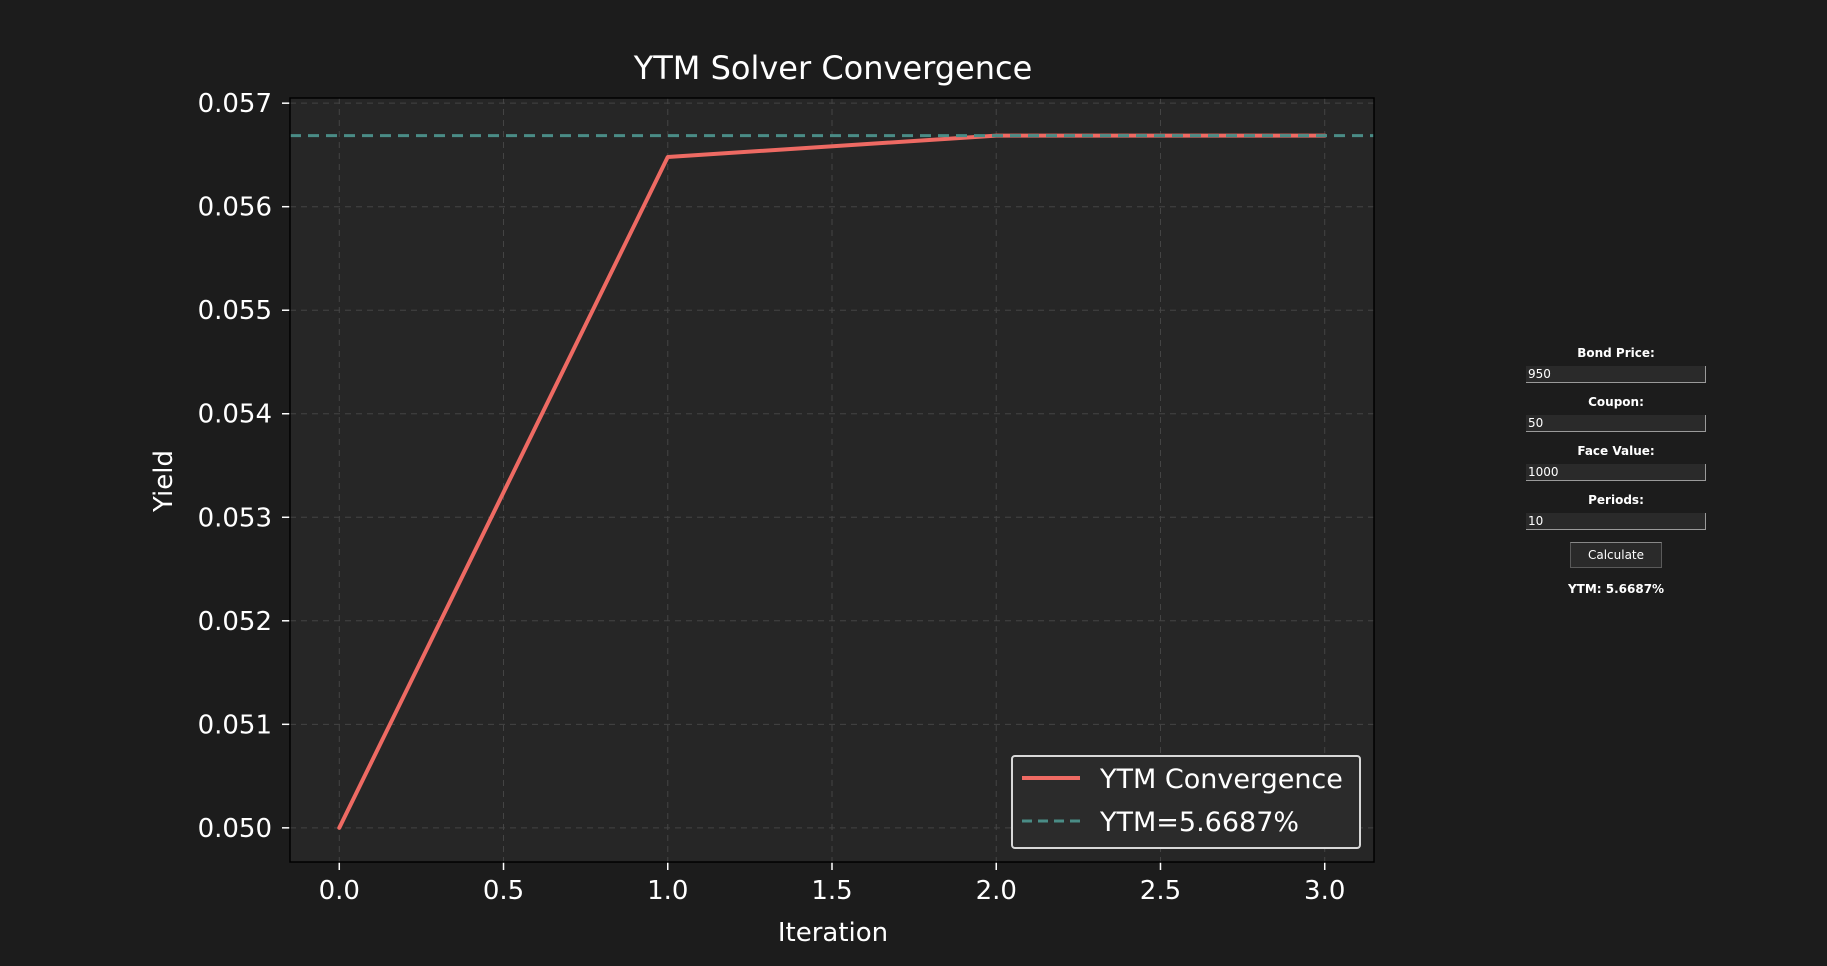 This screenshot has width=1827, height=966. I want to click on x-tick-label: 2.5, so click(1160, 891).